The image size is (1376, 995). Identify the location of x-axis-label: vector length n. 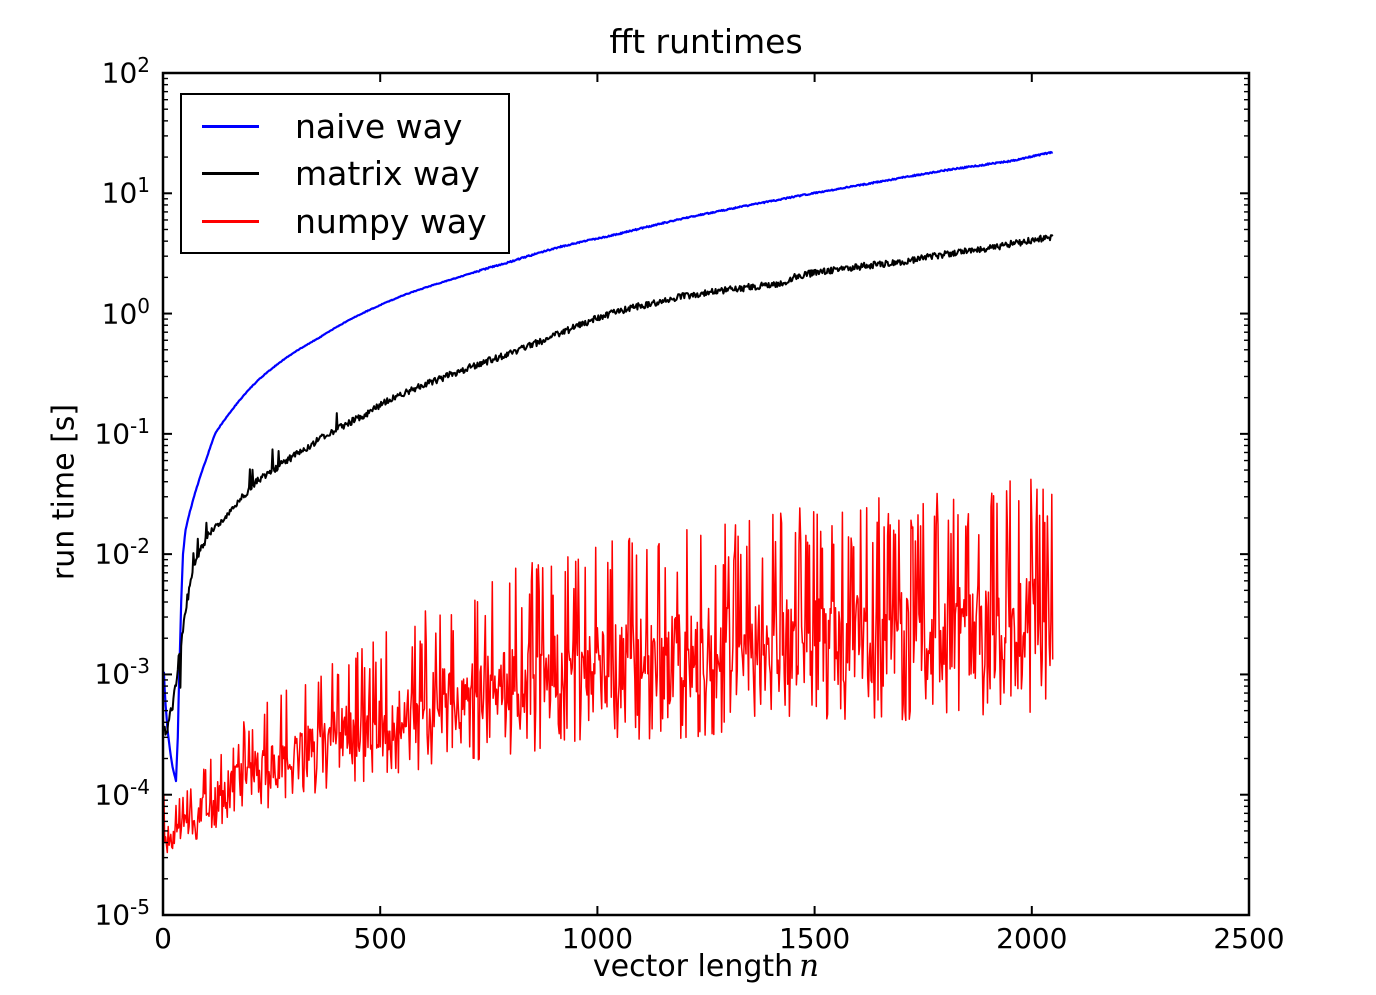
(706, 966).